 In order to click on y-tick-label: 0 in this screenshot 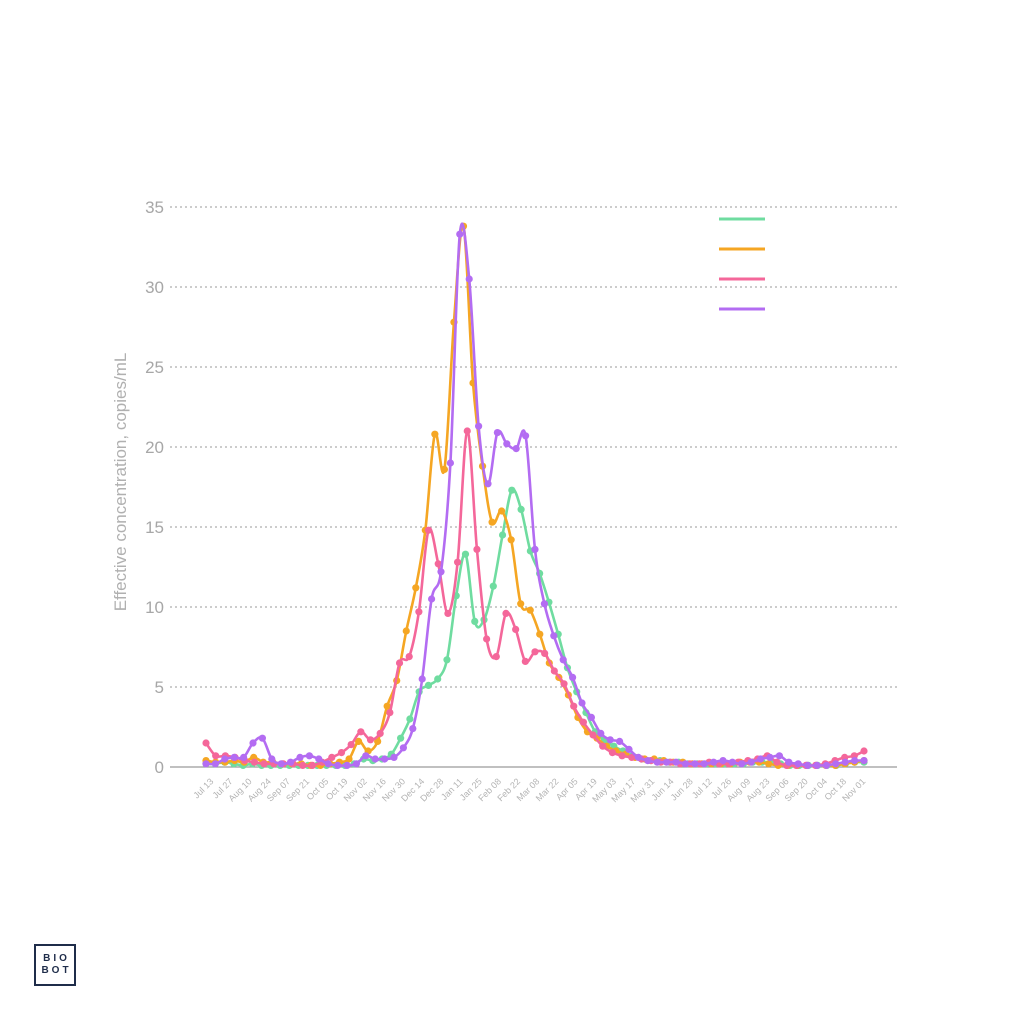, I will do `click(159, 767)`.